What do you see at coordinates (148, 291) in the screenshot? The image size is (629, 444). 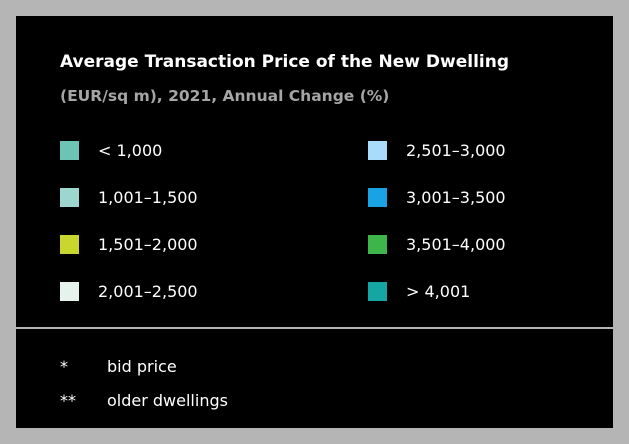 I see `legend-label: 2,001–2,500` at bounding box center [148, 291].